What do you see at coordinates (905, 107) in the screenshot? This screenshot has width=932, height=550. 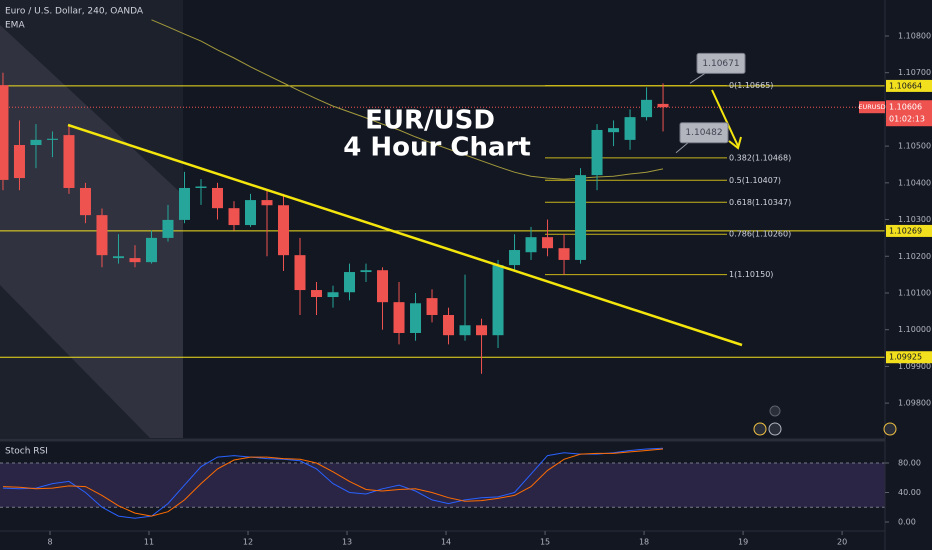 I see `price-label: 1.10606` at bounding box center [905, 107].